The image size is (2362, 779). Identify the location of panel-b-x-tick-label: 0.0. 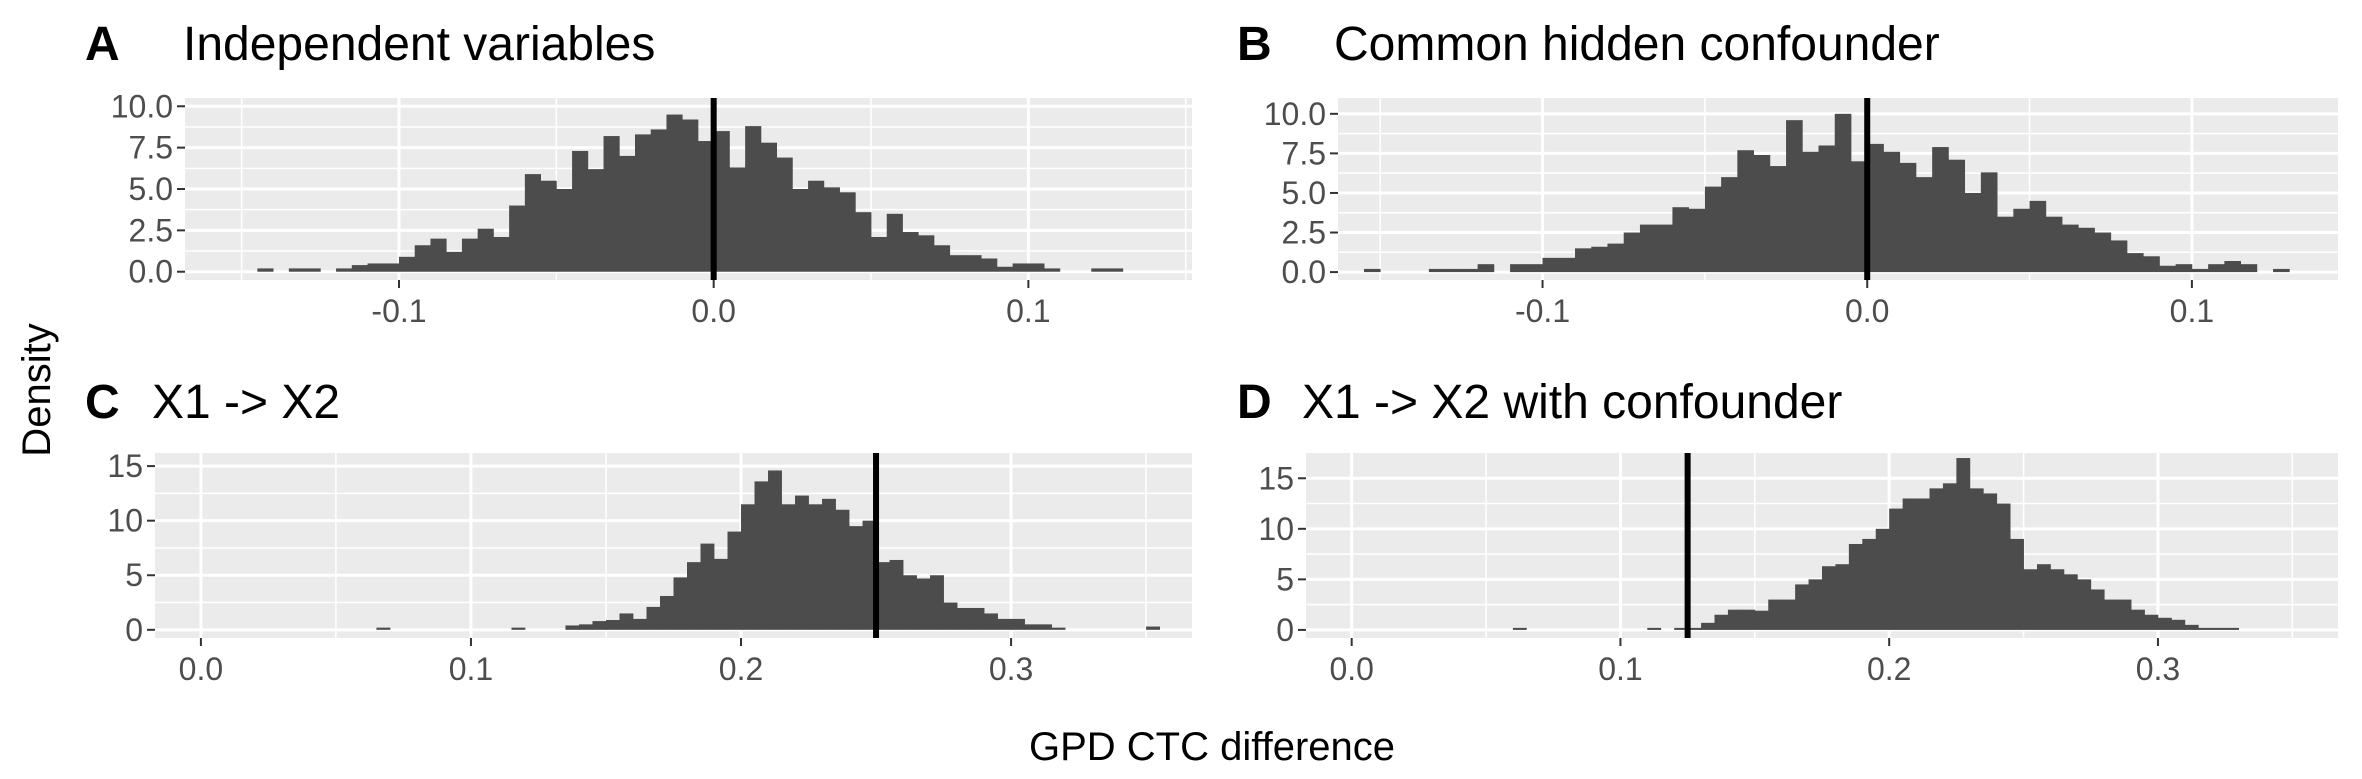
(1867, 311).